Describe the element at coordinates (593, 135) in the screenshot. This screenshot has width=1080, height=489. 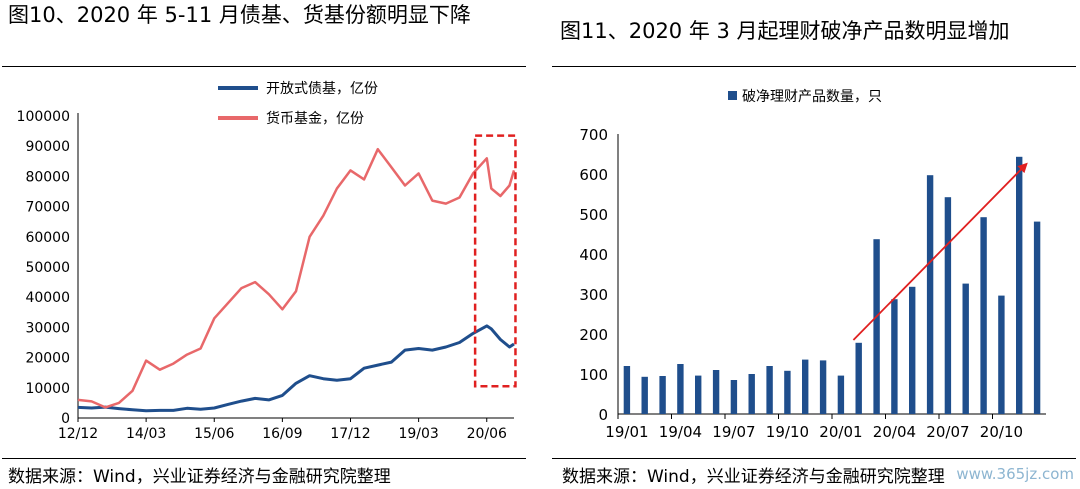
I see `y-tick-label: 700` at that location.